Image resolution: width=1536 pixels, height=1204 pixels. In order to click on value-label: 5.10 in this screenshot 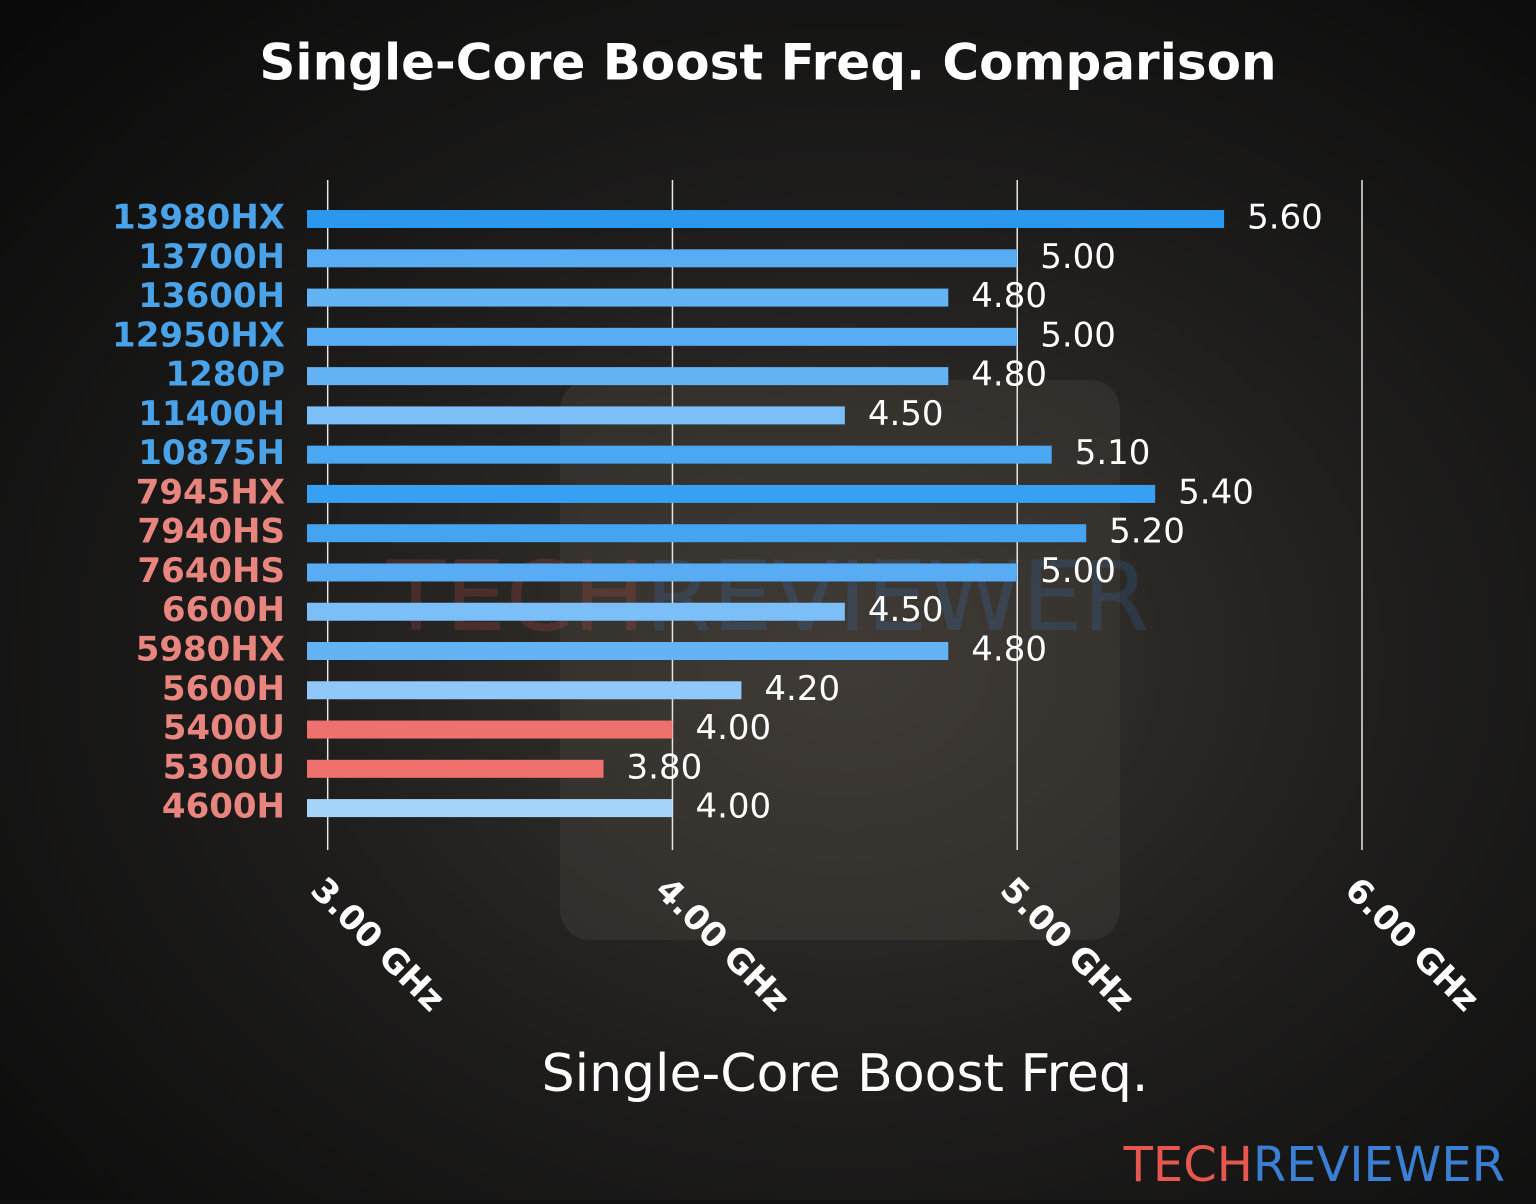, I will do `click(1113, 453)`.